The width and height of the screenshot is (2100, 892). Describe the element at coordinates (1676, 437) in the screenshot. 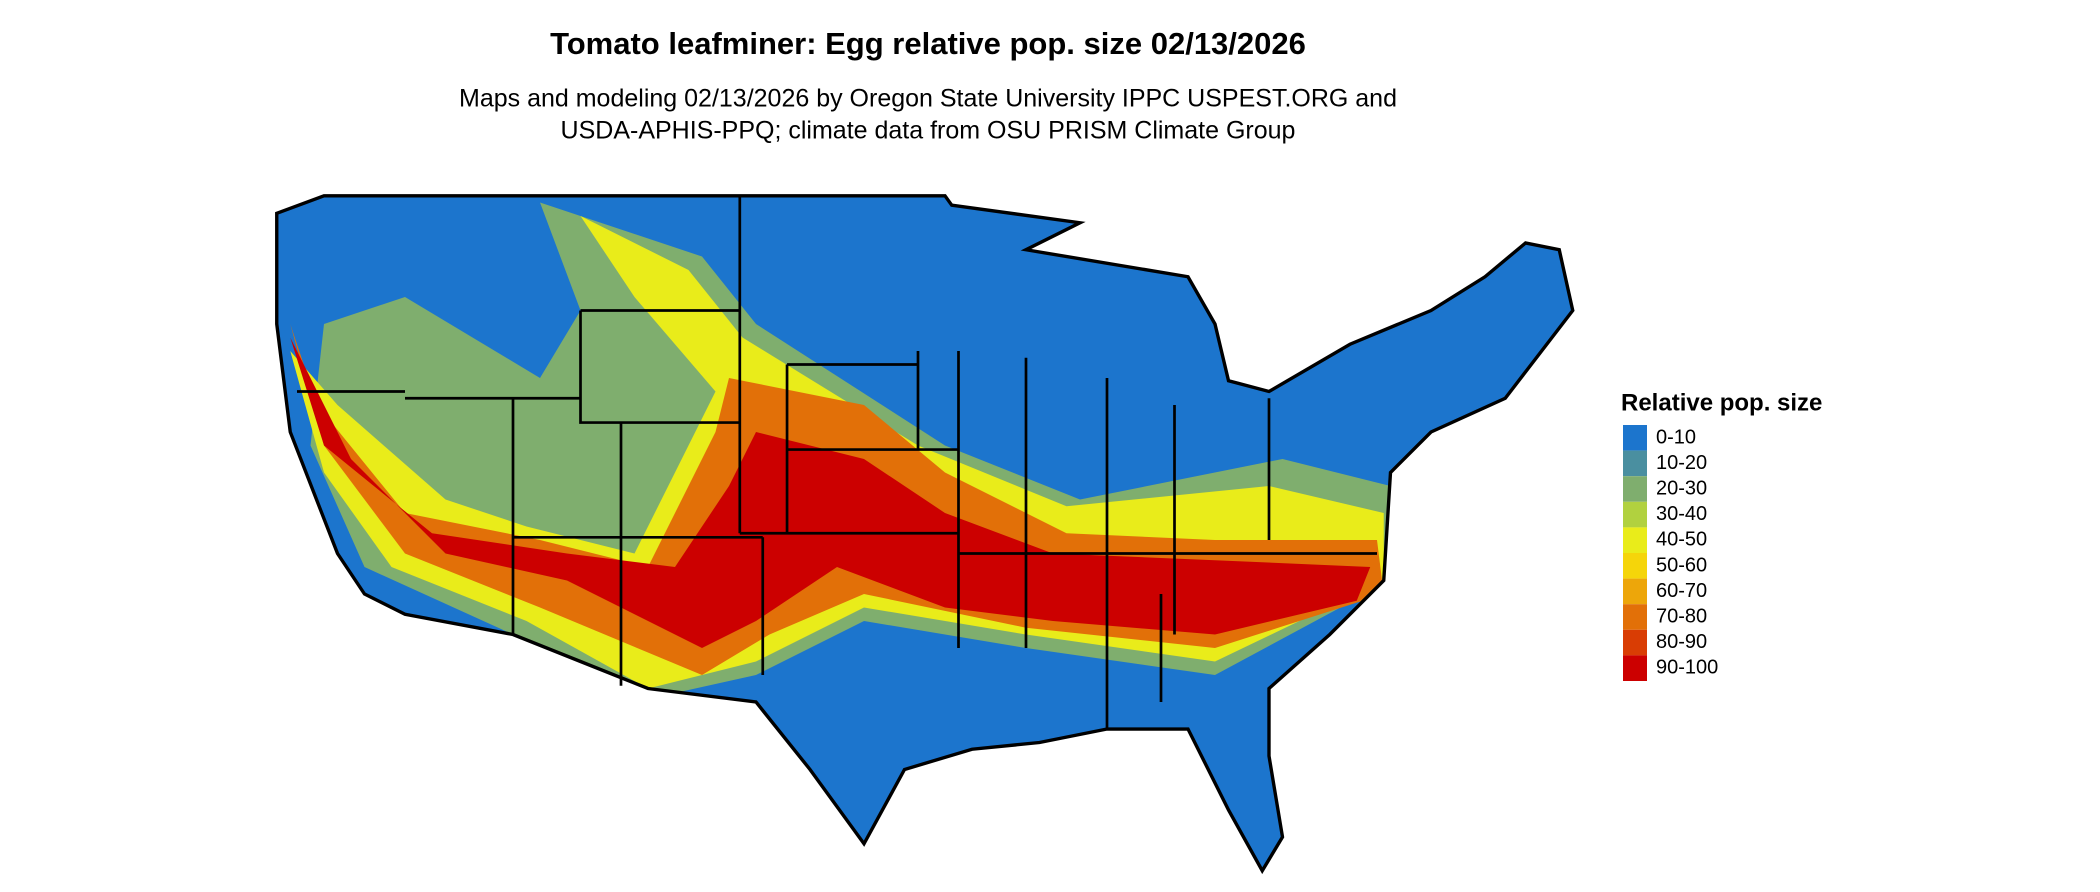

I see `legend-label: 0-10` at that location.